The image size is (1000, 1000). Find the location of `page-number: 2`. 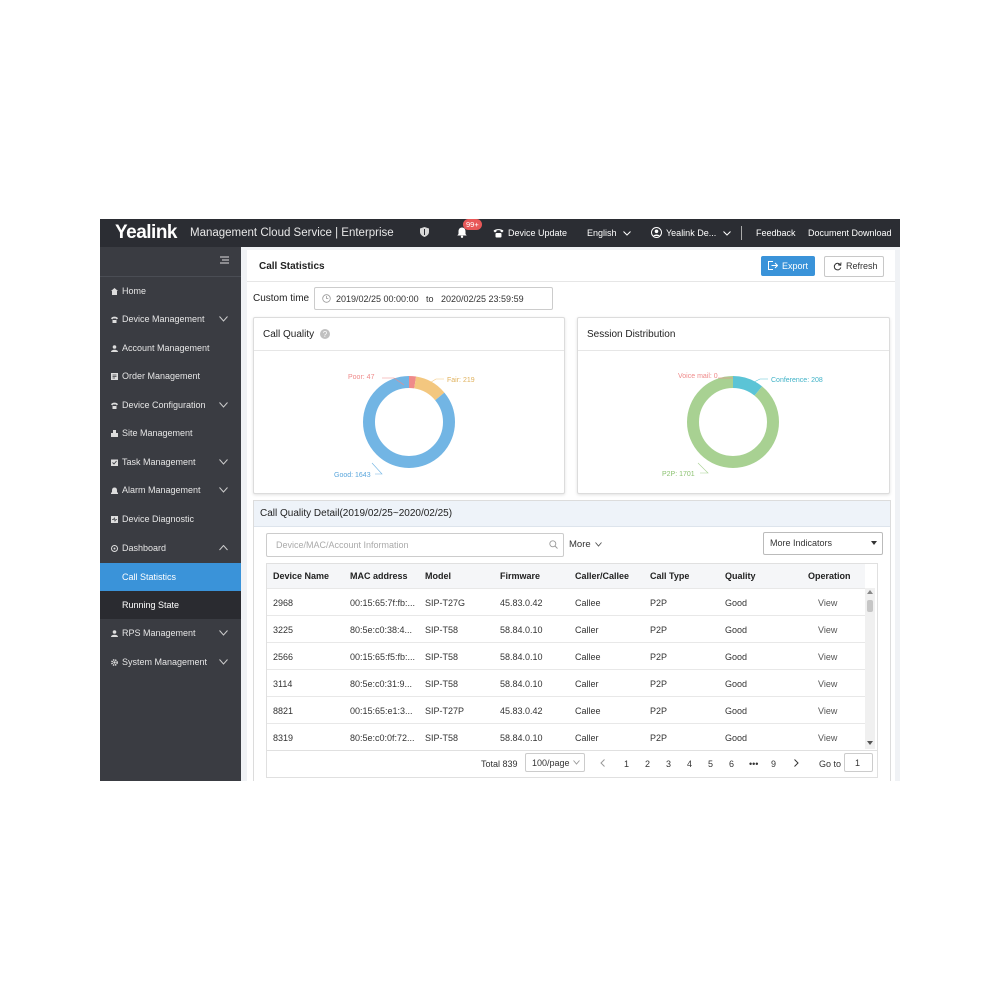

page-number: 2 is located at coordinates (648, 764).